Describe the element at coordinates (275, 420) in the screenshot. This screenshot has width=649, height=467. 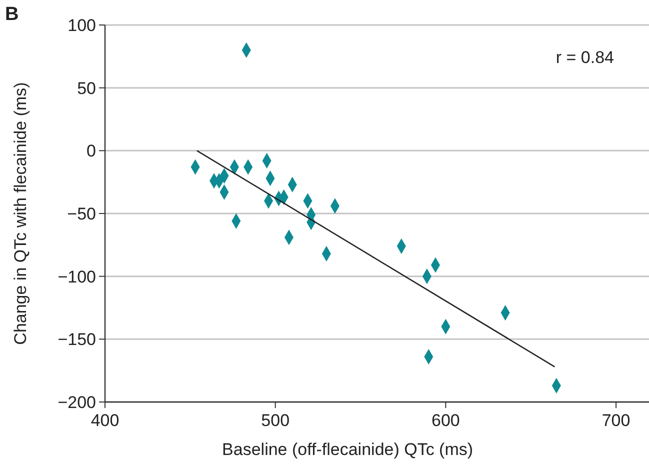
I see `x-tick-label: 500` at that location.